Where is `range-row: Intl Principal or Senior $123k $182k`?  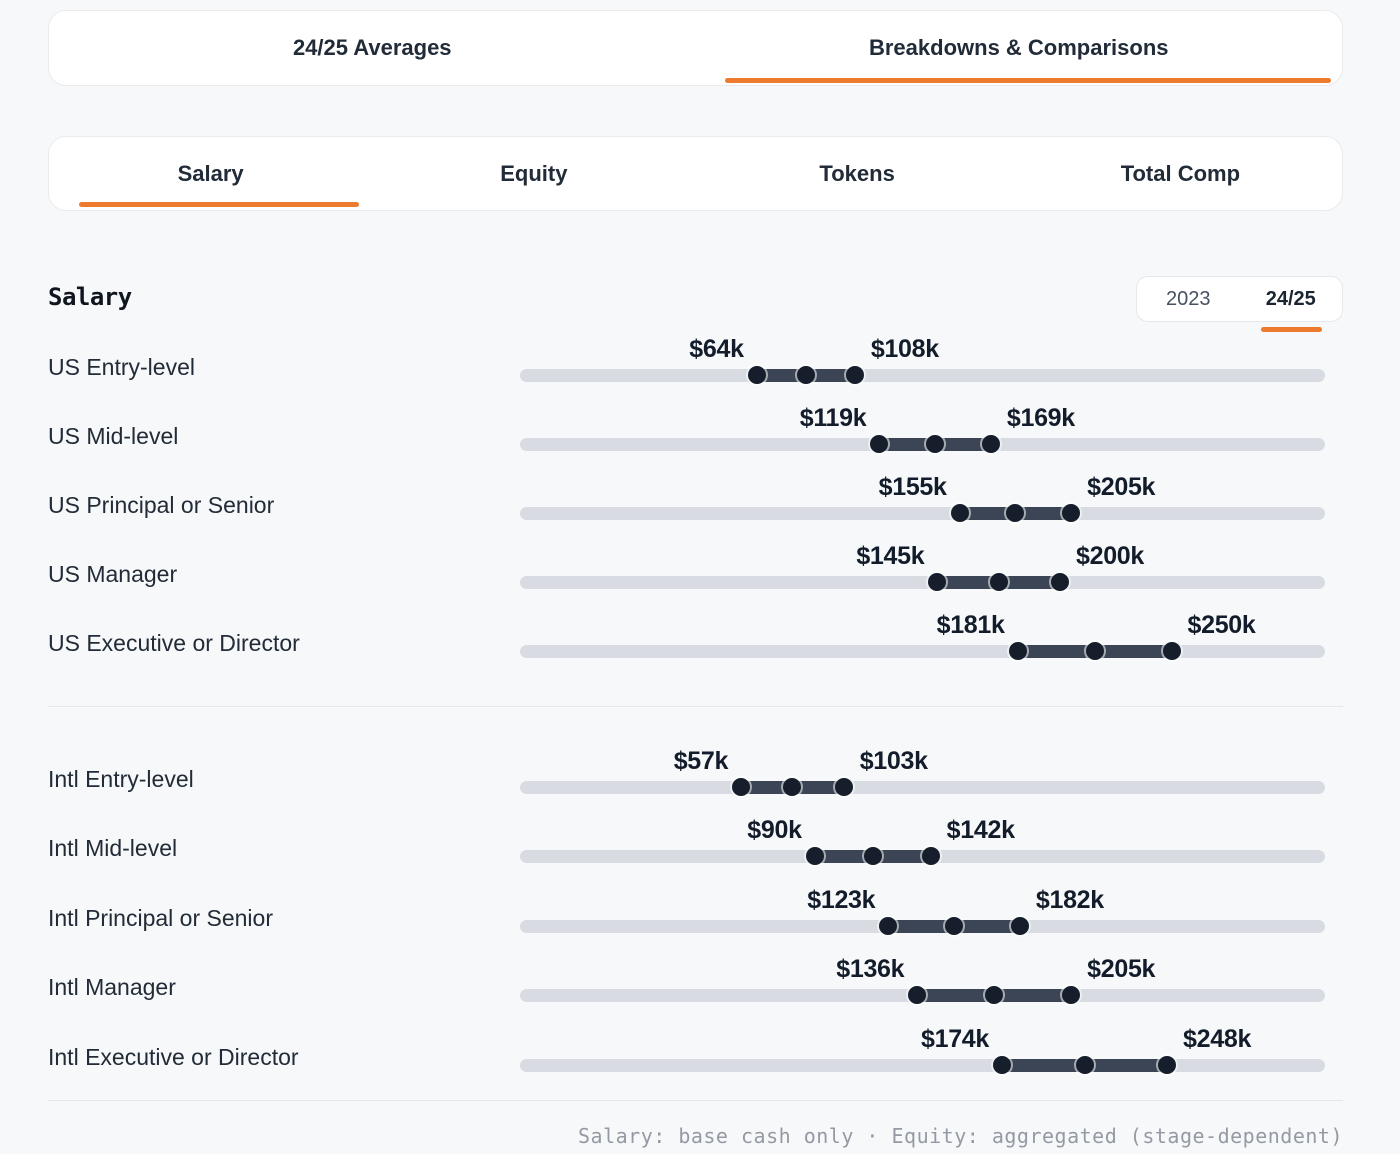
range-row: Intl Principal or Senior $123k $182k is located at coordinates (695, 918).